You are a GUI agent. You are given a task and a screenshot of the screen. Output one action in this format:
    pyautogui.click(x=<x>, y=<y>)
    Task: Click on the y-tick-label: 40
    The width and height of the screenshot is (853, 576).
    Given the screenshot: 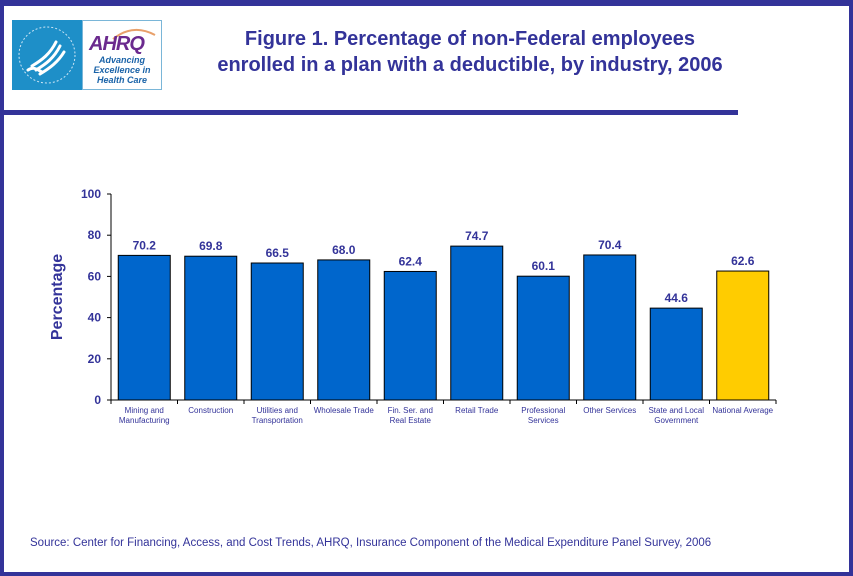 What is the action you would take?
    pyautogui.click(x=95, y=318)
    